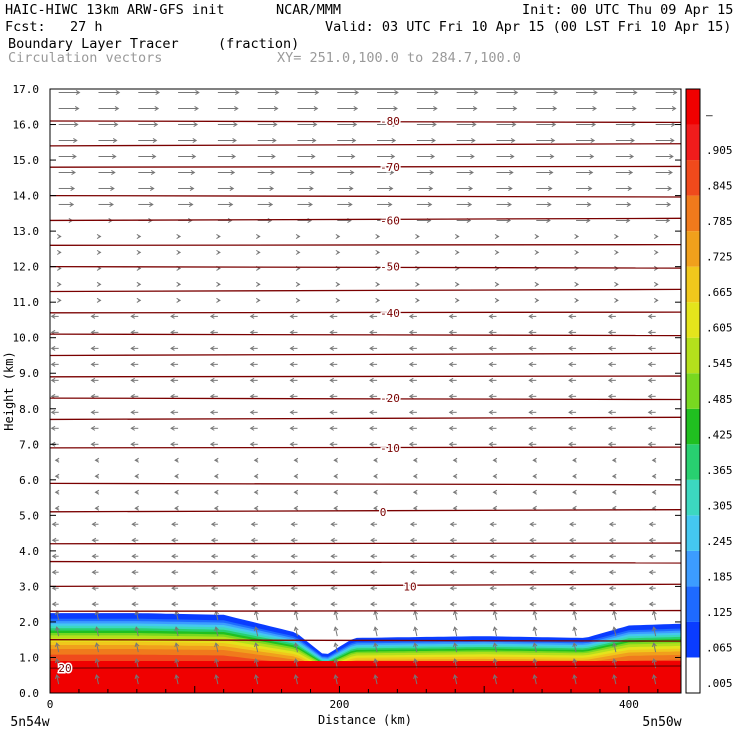 This screenshot has height=740, width=740. What do you see at coordinates (628, 10) in the screenshot?
I see `init-time: Init: 00 UTC Thu 09 Apr 15` at bounding box center [628, 10].